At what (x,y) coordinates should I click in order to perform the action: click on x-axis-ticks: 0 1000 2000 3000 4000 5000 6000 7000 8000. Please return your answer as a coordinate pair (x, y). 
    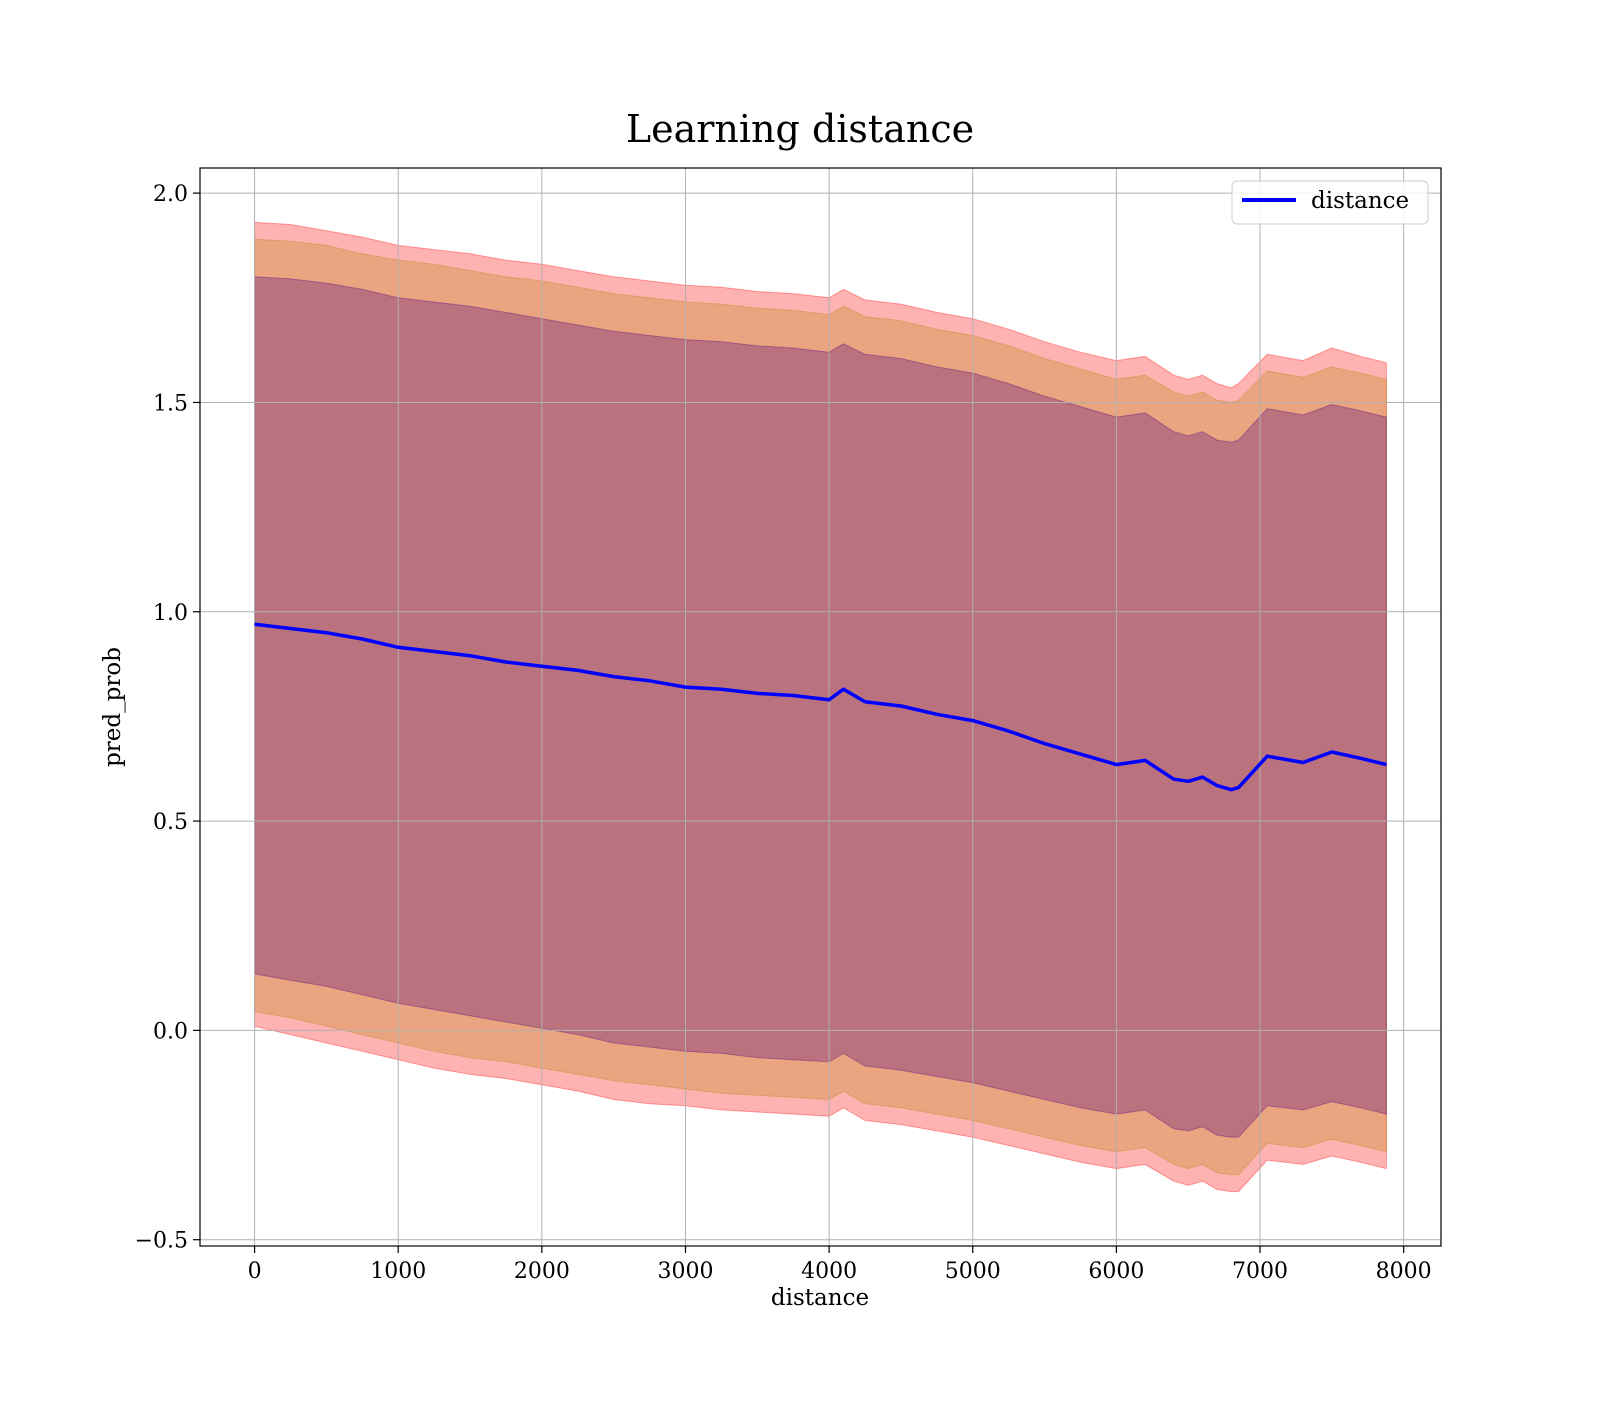
    Looking at the image, I should click on (840, 1265).